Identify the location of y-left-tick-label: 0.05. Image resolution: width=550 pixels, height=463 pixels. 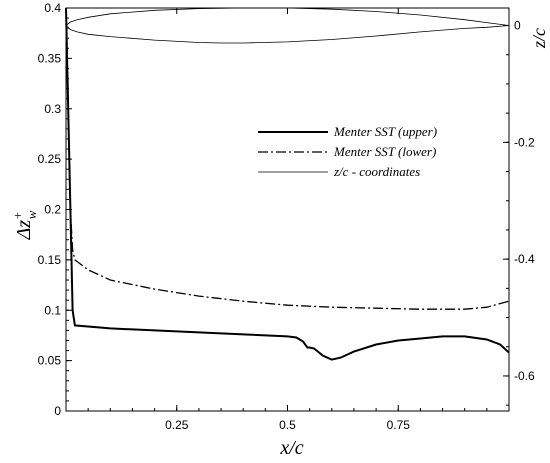
(50, 361).